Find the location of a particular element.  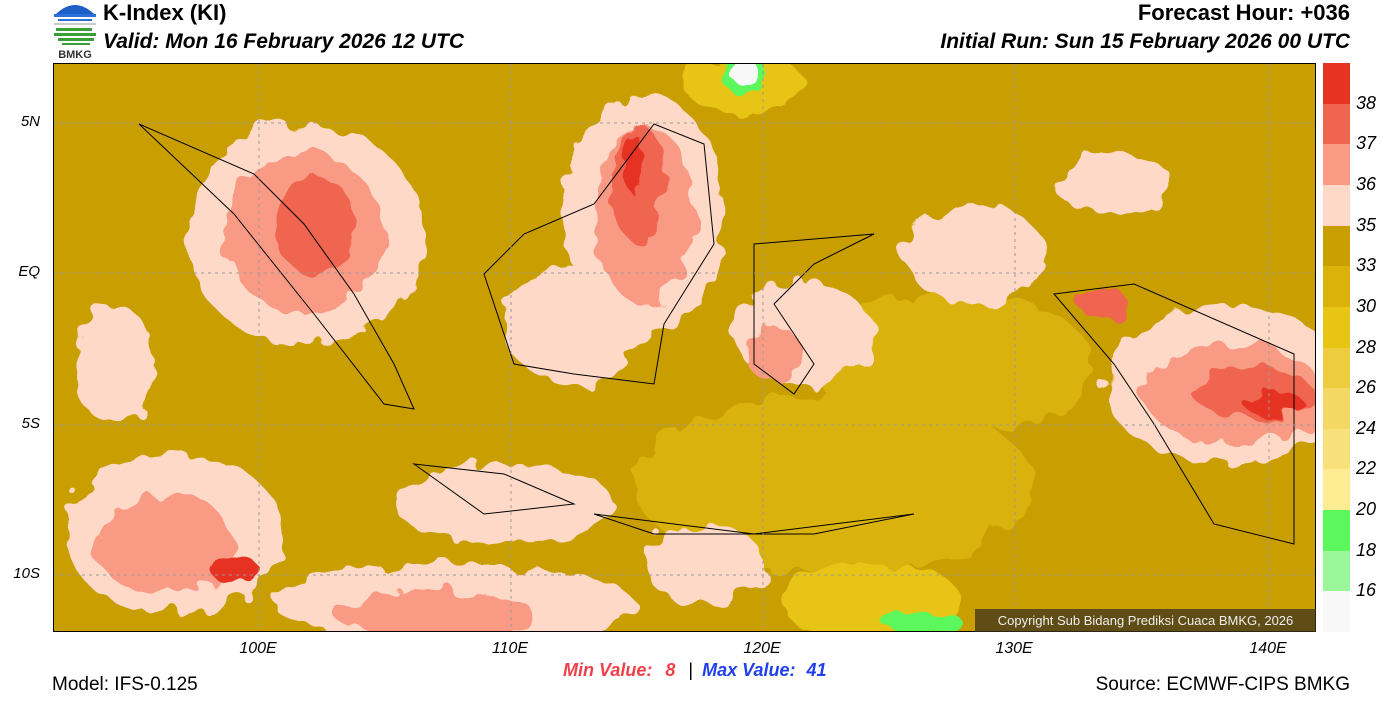

colorbar-label: 26 is located at coordinates (1366, 387).